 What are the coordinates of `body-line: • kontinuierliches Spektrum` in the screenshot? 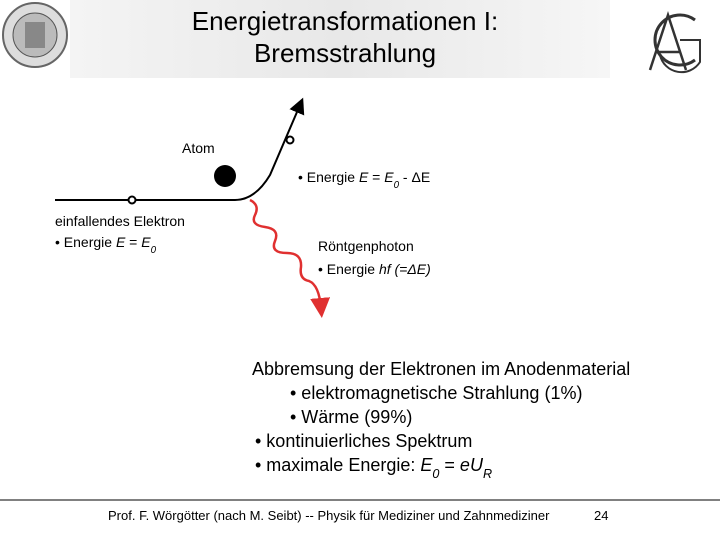 It's located at (363, 441).